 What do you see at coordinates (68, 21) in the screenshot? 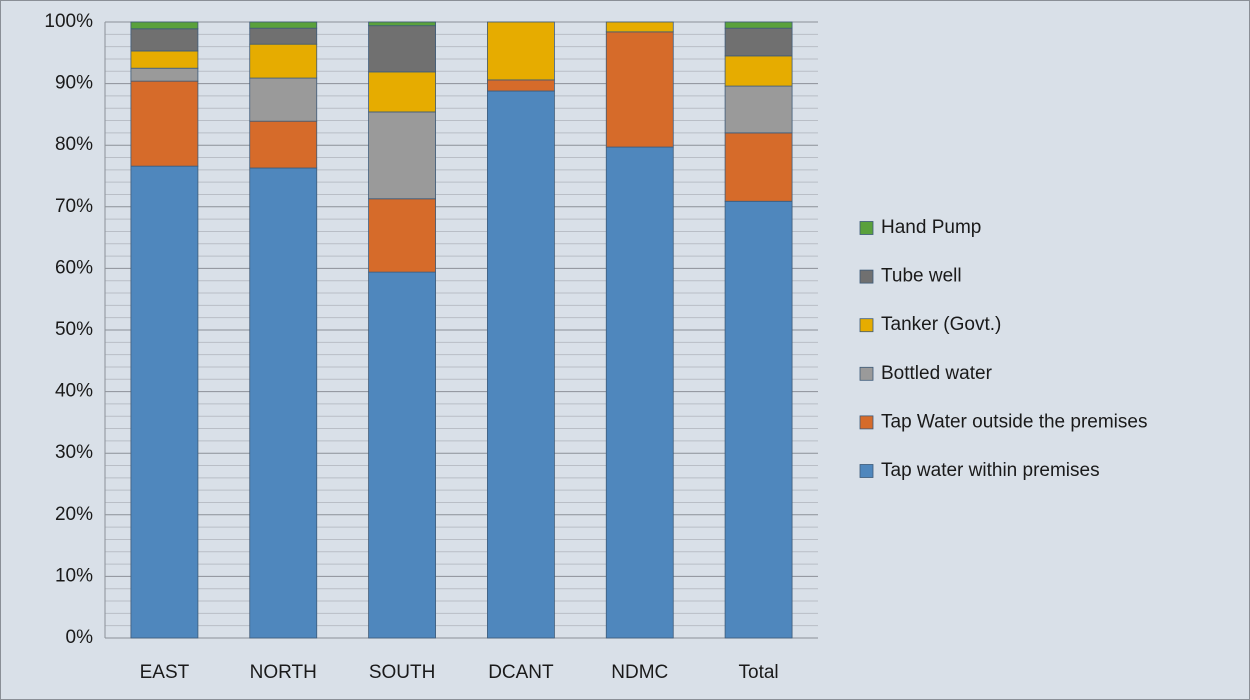
I see `y-tick-label: 100%` at bounding box center [68, 21].